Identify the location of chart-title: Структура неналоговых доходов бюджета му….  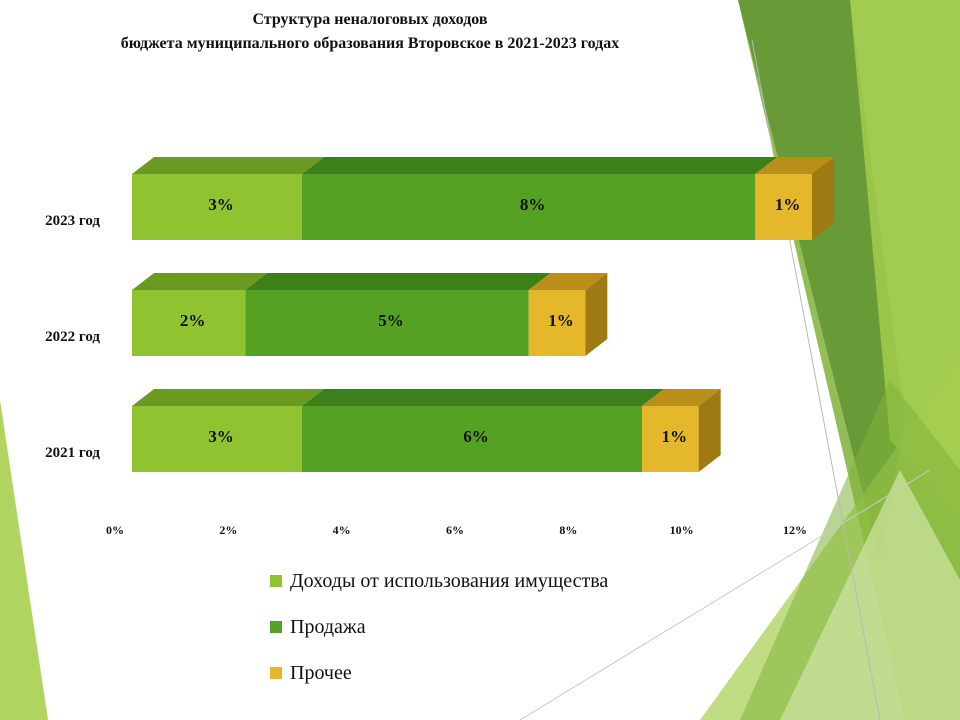
(370, 32).